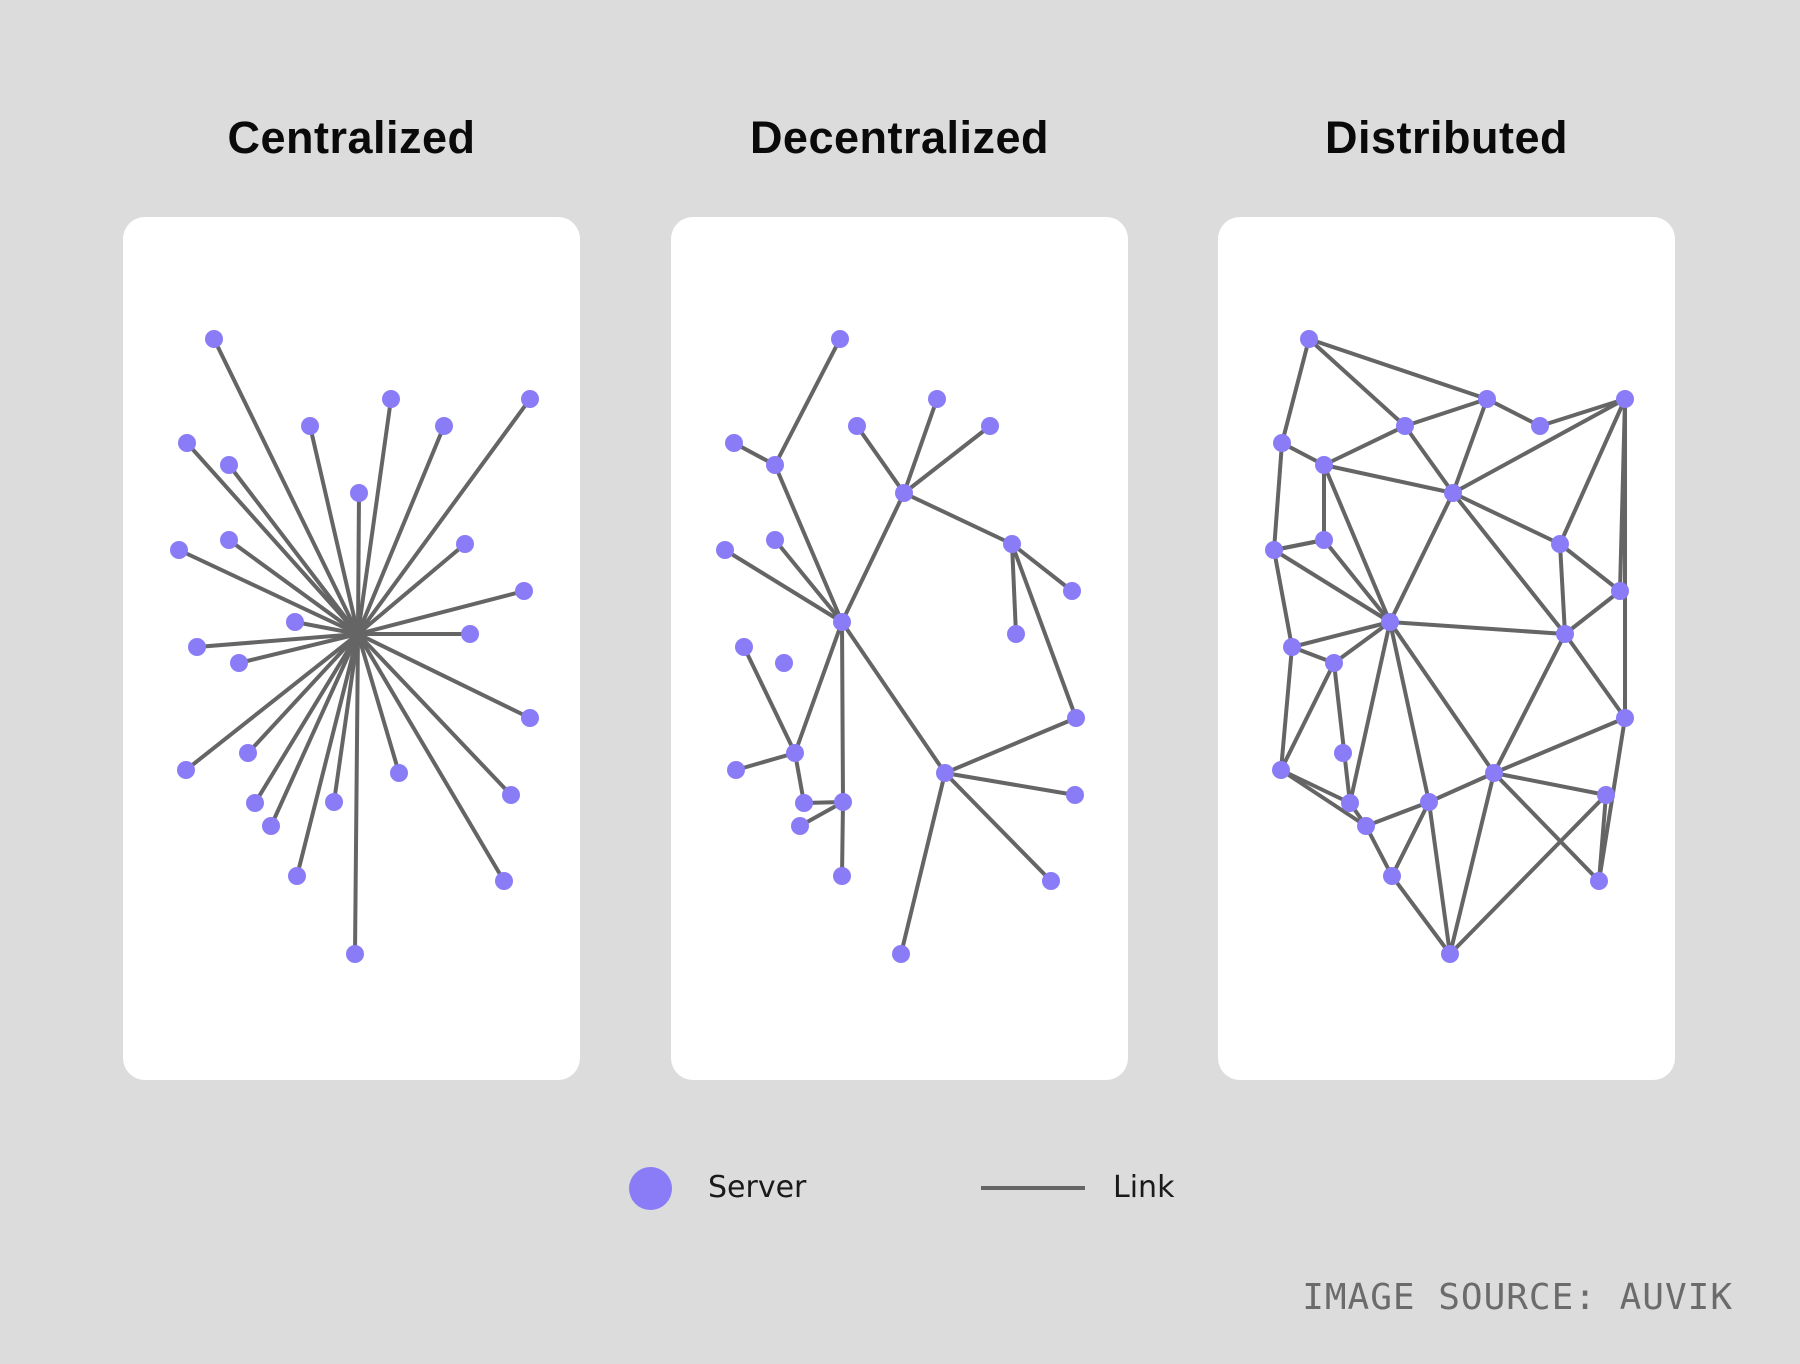  Describe the element at coordinates (1144, 1187) in the screenshot. I see `legend-link-label: Link` at that location.